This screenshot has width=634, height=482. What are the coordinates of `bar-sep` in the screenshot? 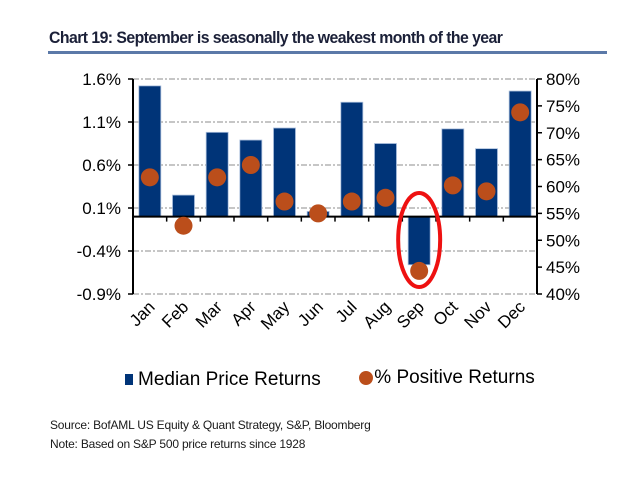 It's located at (419, 241).